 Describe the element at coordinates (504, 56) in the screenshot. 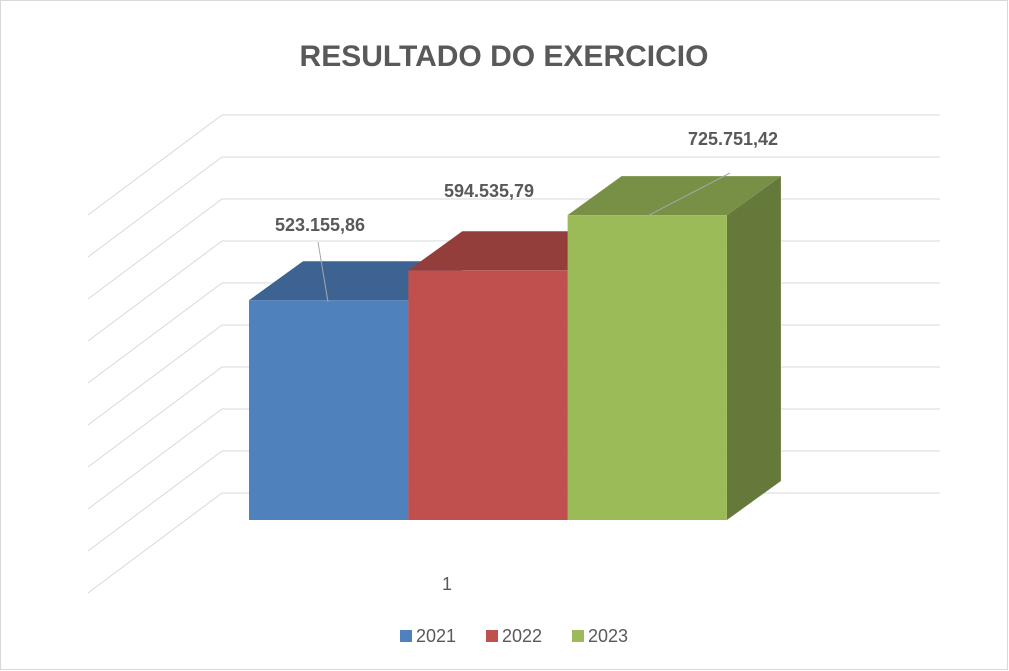

I see `chart-title: RESULTADO DO EXERCICIO` at that location.